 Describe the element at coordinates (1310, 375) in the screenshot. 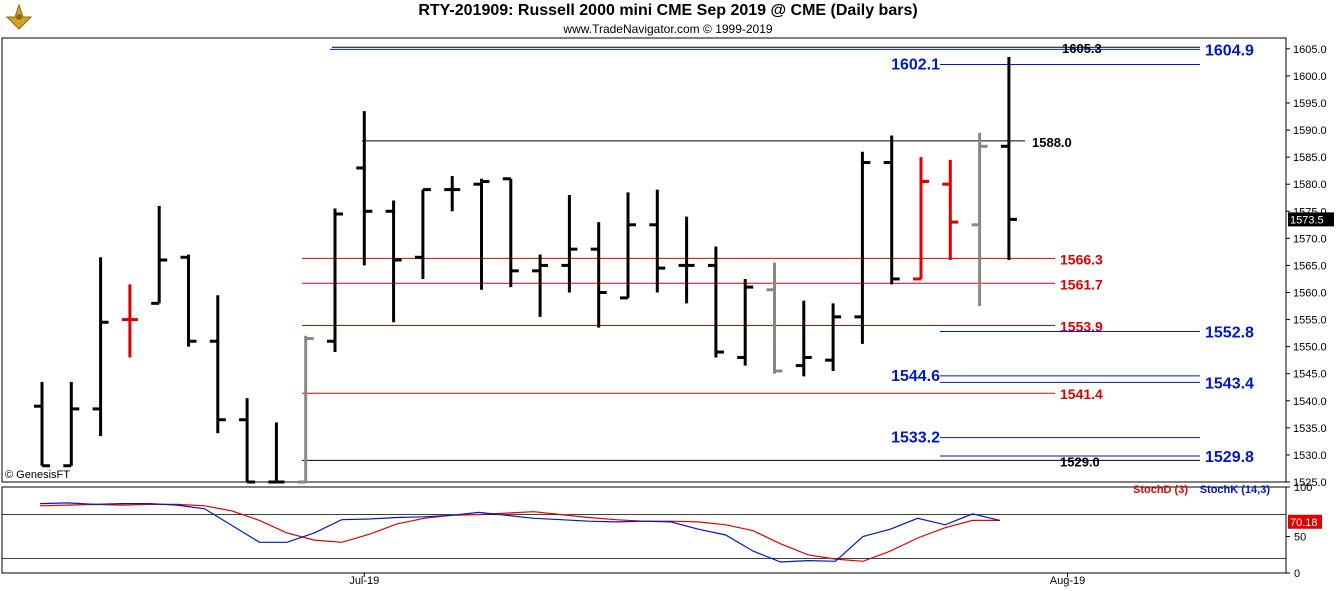

I see `price-tick-label: 1545.0` at that location.